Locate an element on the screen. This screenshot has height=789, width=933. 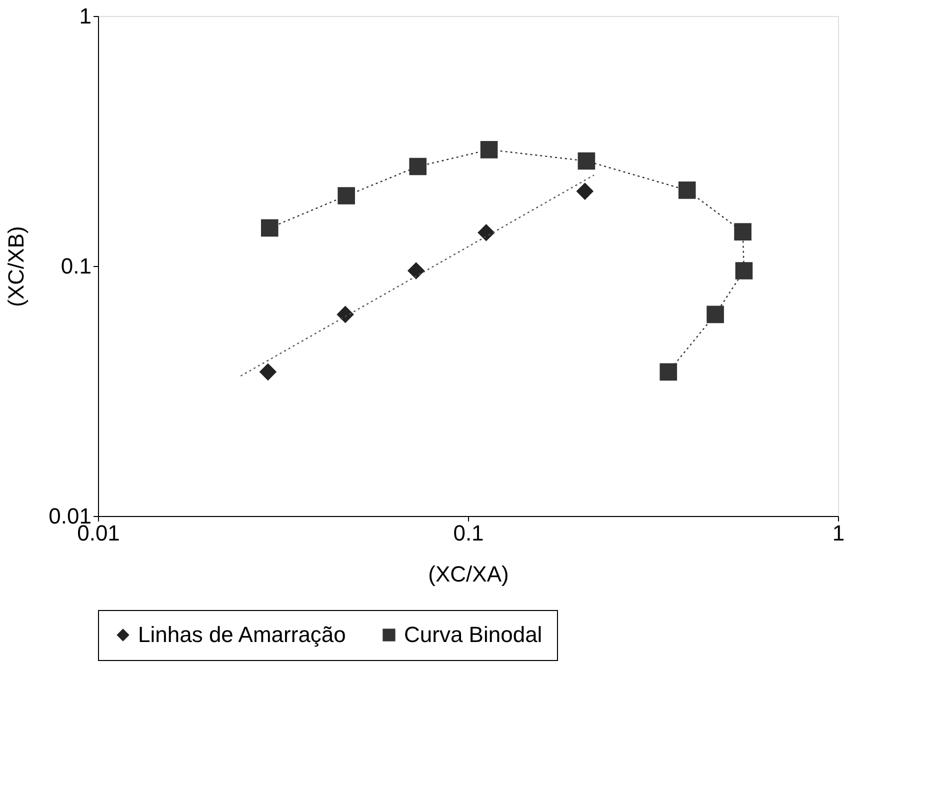
y-tick-label: 1 is located at coordinates (85, 16).